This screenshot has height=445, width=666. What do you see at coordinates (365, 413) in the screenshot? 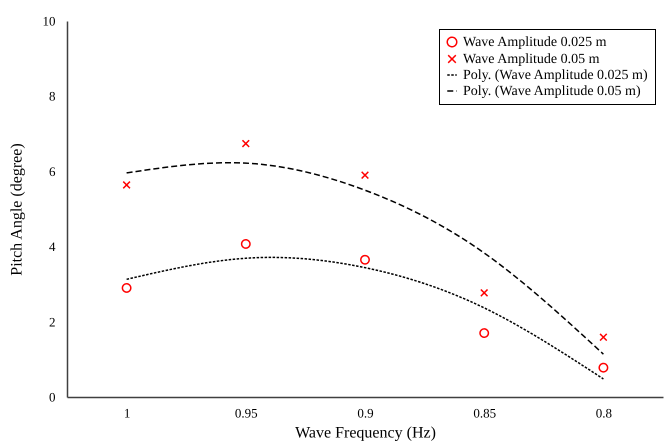
I see `x-tick-label: 0.9` at bounding box center [365, 413].